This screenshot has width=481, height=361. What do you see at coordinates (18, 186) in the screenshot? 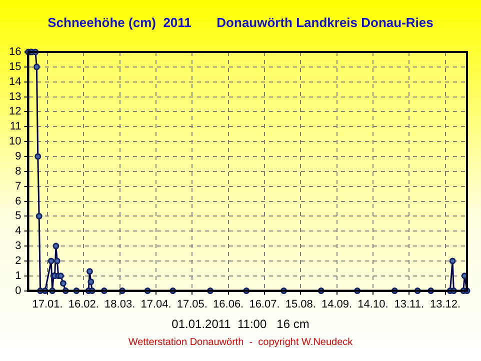
I see `y-tick-label: 7` at bounding box center [18, 186].